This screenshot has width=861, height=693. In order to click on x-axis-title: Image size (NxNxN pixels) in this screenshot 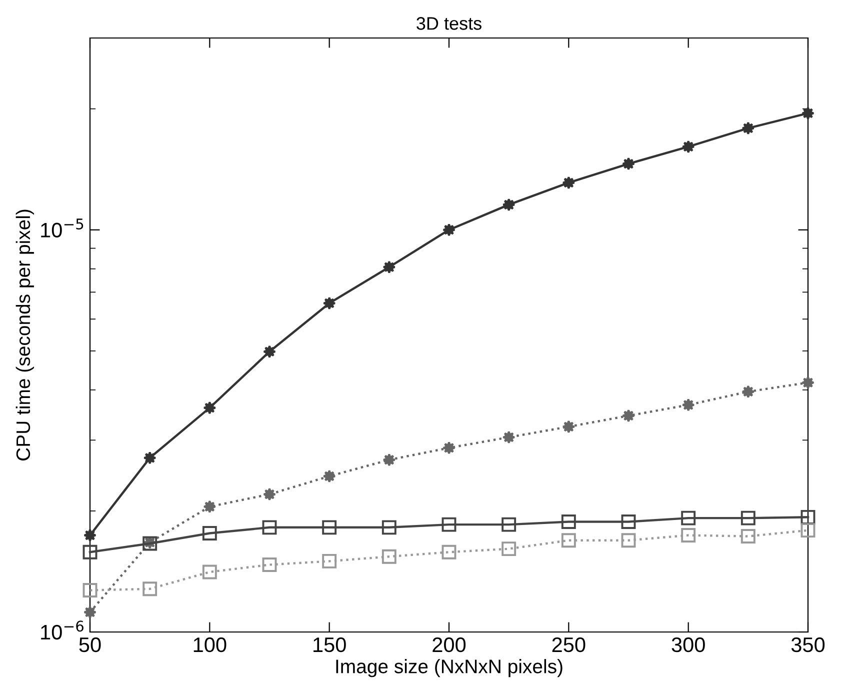, I will do `click(449, 668)`.